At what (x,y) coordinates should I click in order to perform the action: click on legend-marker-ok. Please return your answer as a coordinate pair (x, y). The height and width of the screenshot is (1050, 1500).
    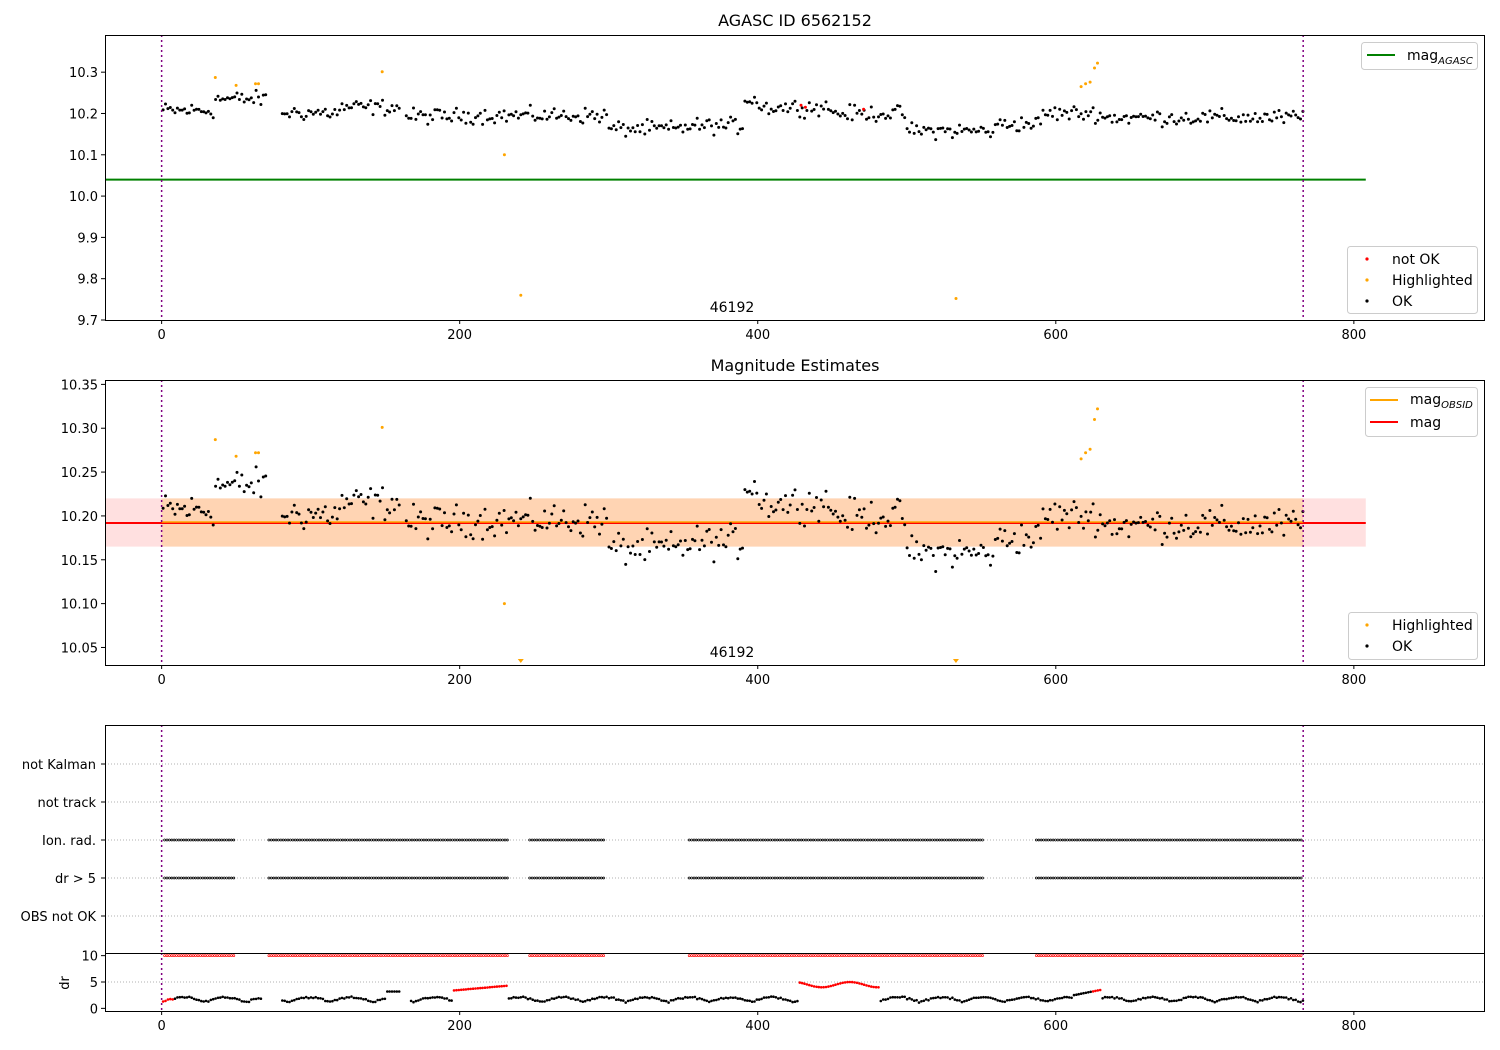
    Looking at the image, I should click on (1367, 646).